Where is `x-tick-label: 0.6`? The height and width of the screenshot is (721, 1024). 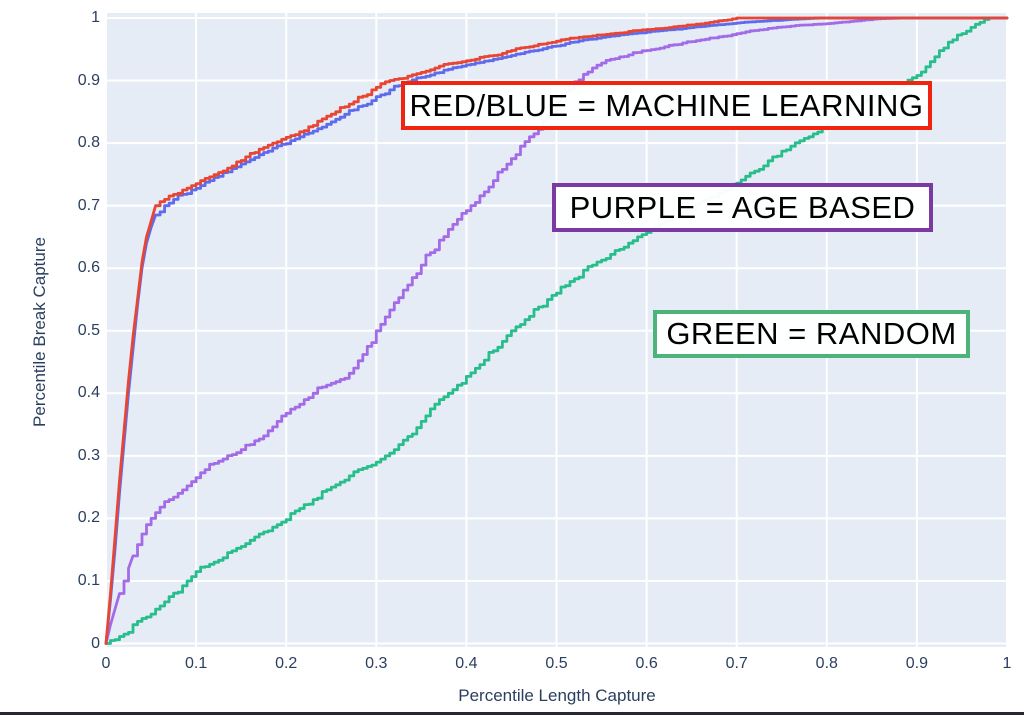 x-tick-label: 0.6 is located at coordinates (646, 663).